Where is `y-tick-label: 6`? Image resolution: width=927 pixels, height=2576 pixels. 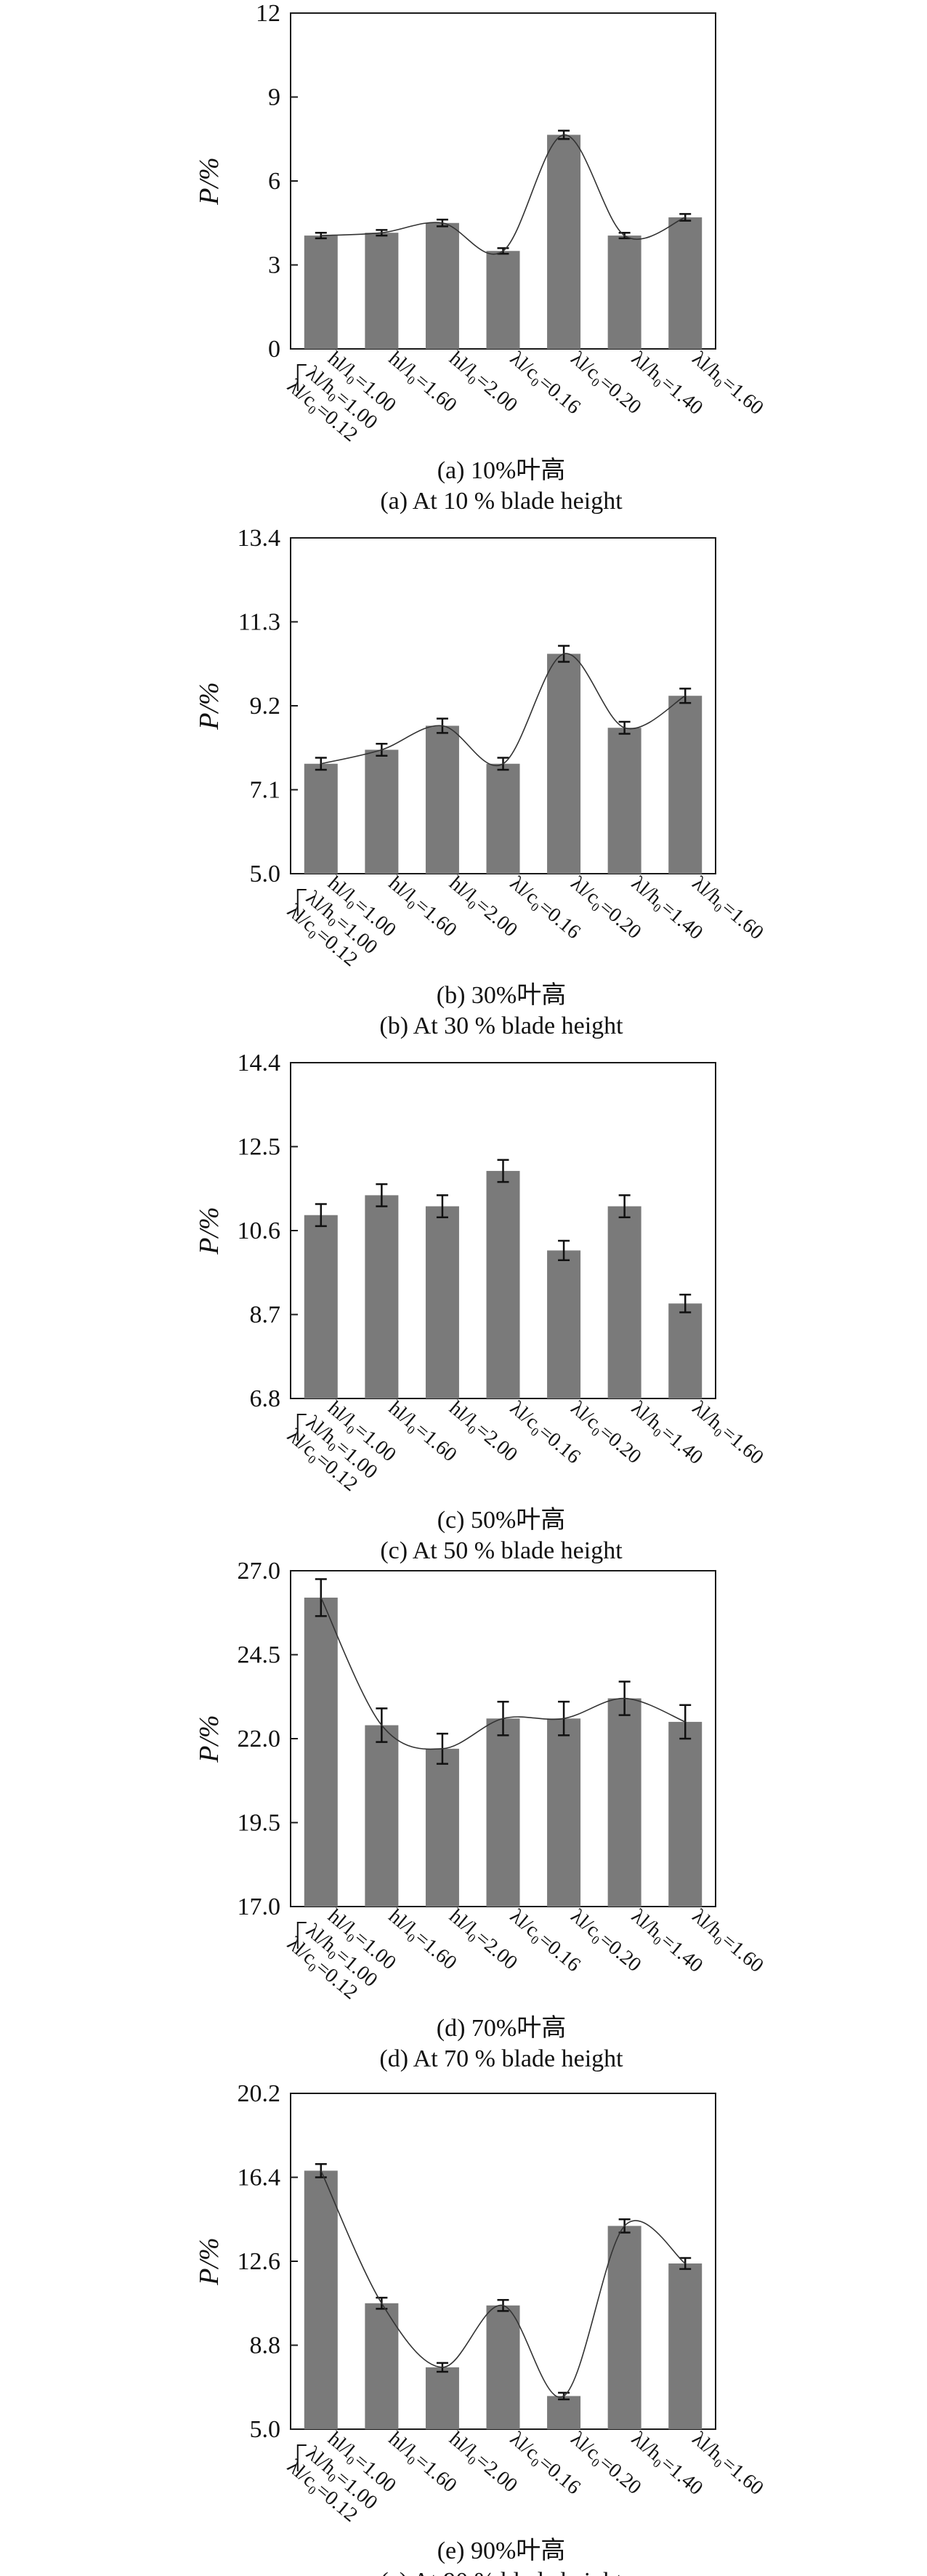 y-tick-label: 6 is located at coordinates (274, 181).